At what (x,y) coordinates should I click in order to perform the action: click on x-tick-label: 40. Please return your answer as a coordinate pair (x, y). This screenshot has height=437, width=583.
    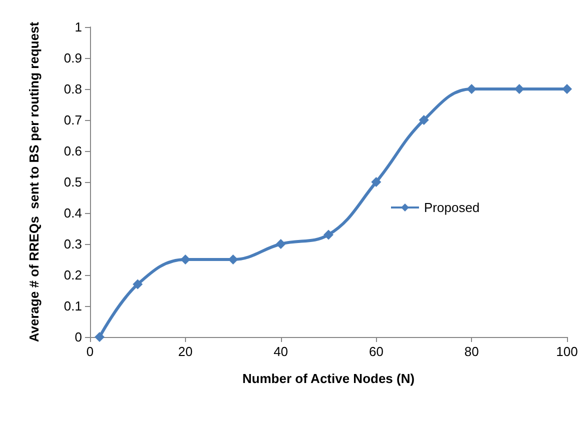
    Looking at the image, I should click on (281, 351).